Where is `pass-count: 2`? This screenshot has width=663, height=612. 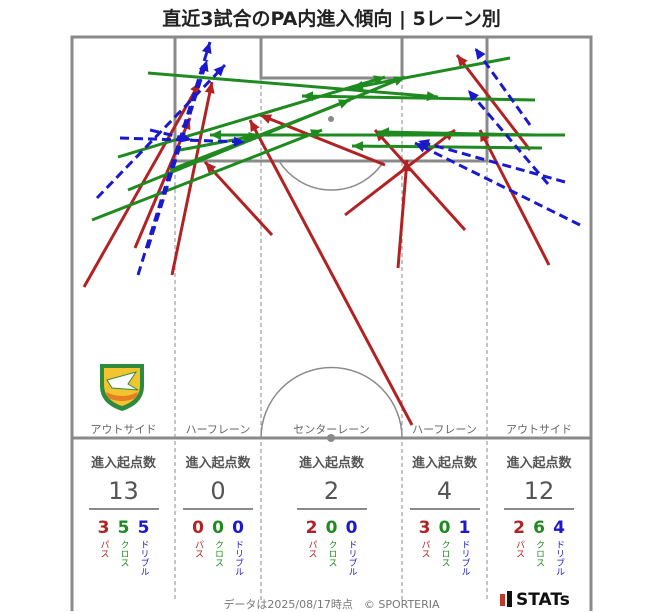 pass-count: 2 is located at coordinates (311, 528).